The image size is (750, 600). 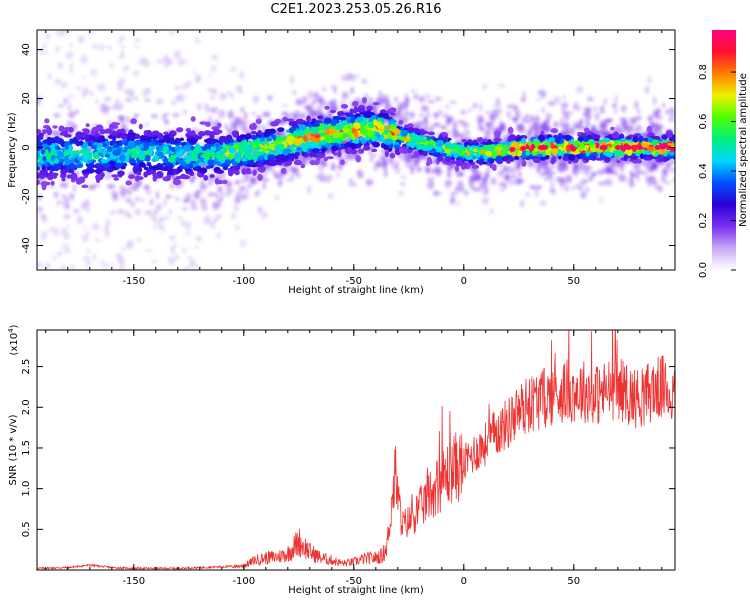 What do you see at coordinates (26, 98) in the screenshot?
I see `y-tick-label: 20` at bounding box center [26, 98].